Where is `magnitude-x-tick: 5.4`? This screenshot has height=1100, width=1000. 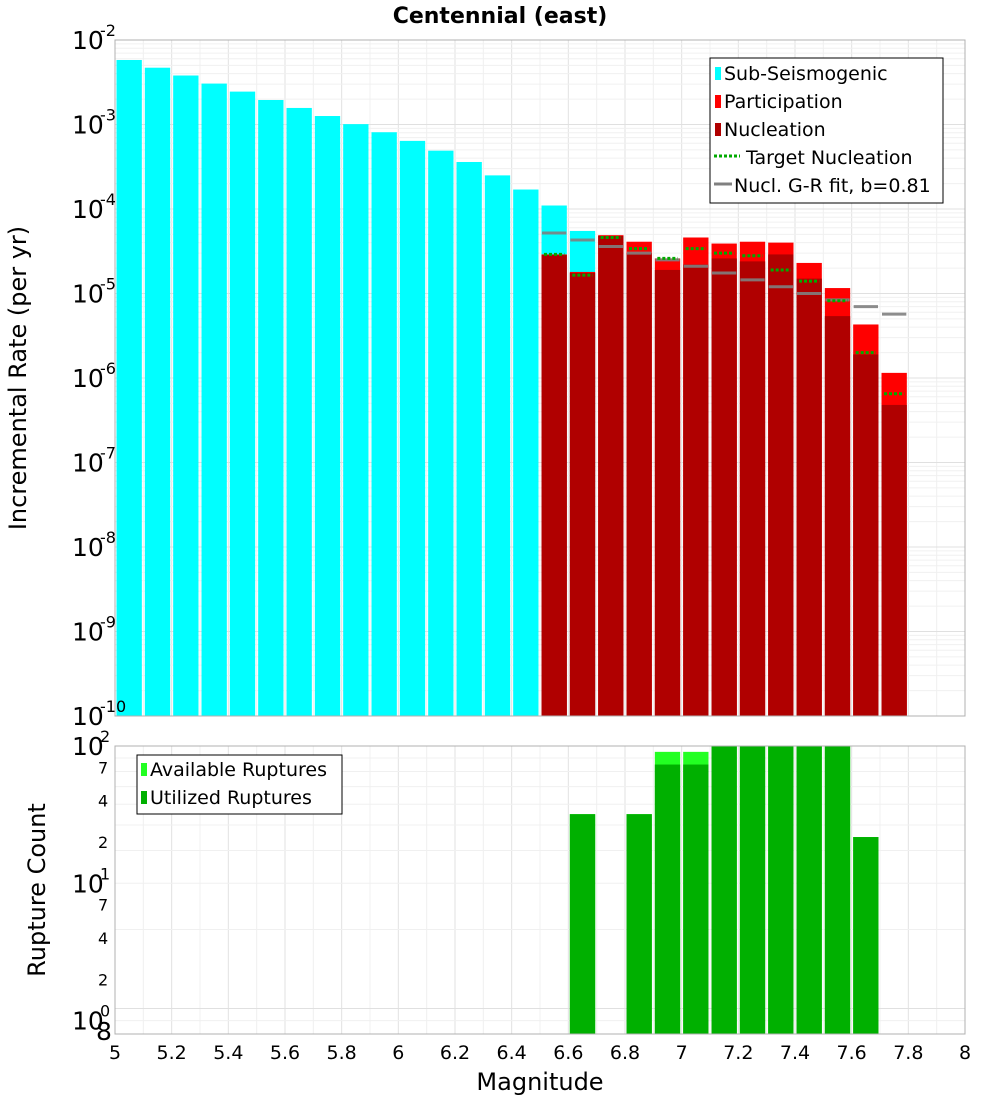 magnitude-x-tick: 5.4 is located at coordinates (228, 1053).